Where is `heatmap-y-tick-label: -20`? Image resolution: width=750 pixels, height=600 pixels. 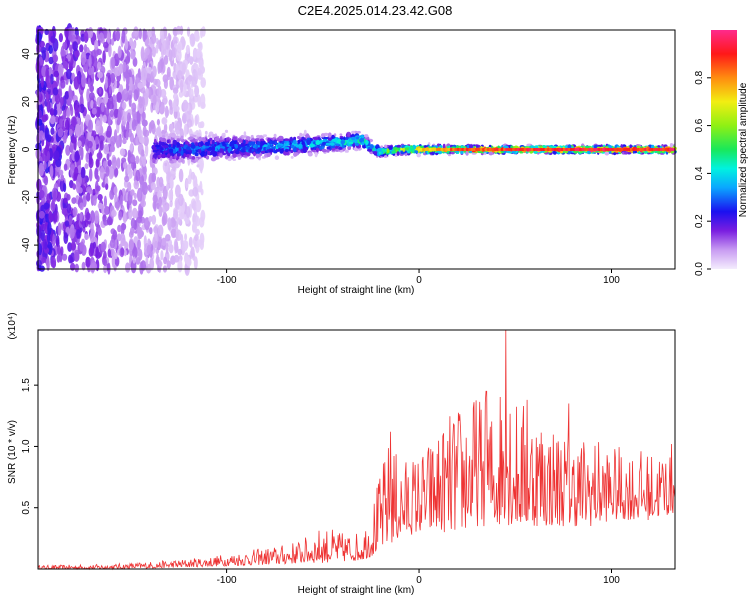 heatmap-y-tick-label: -20 is located at coordinates (26, 197).